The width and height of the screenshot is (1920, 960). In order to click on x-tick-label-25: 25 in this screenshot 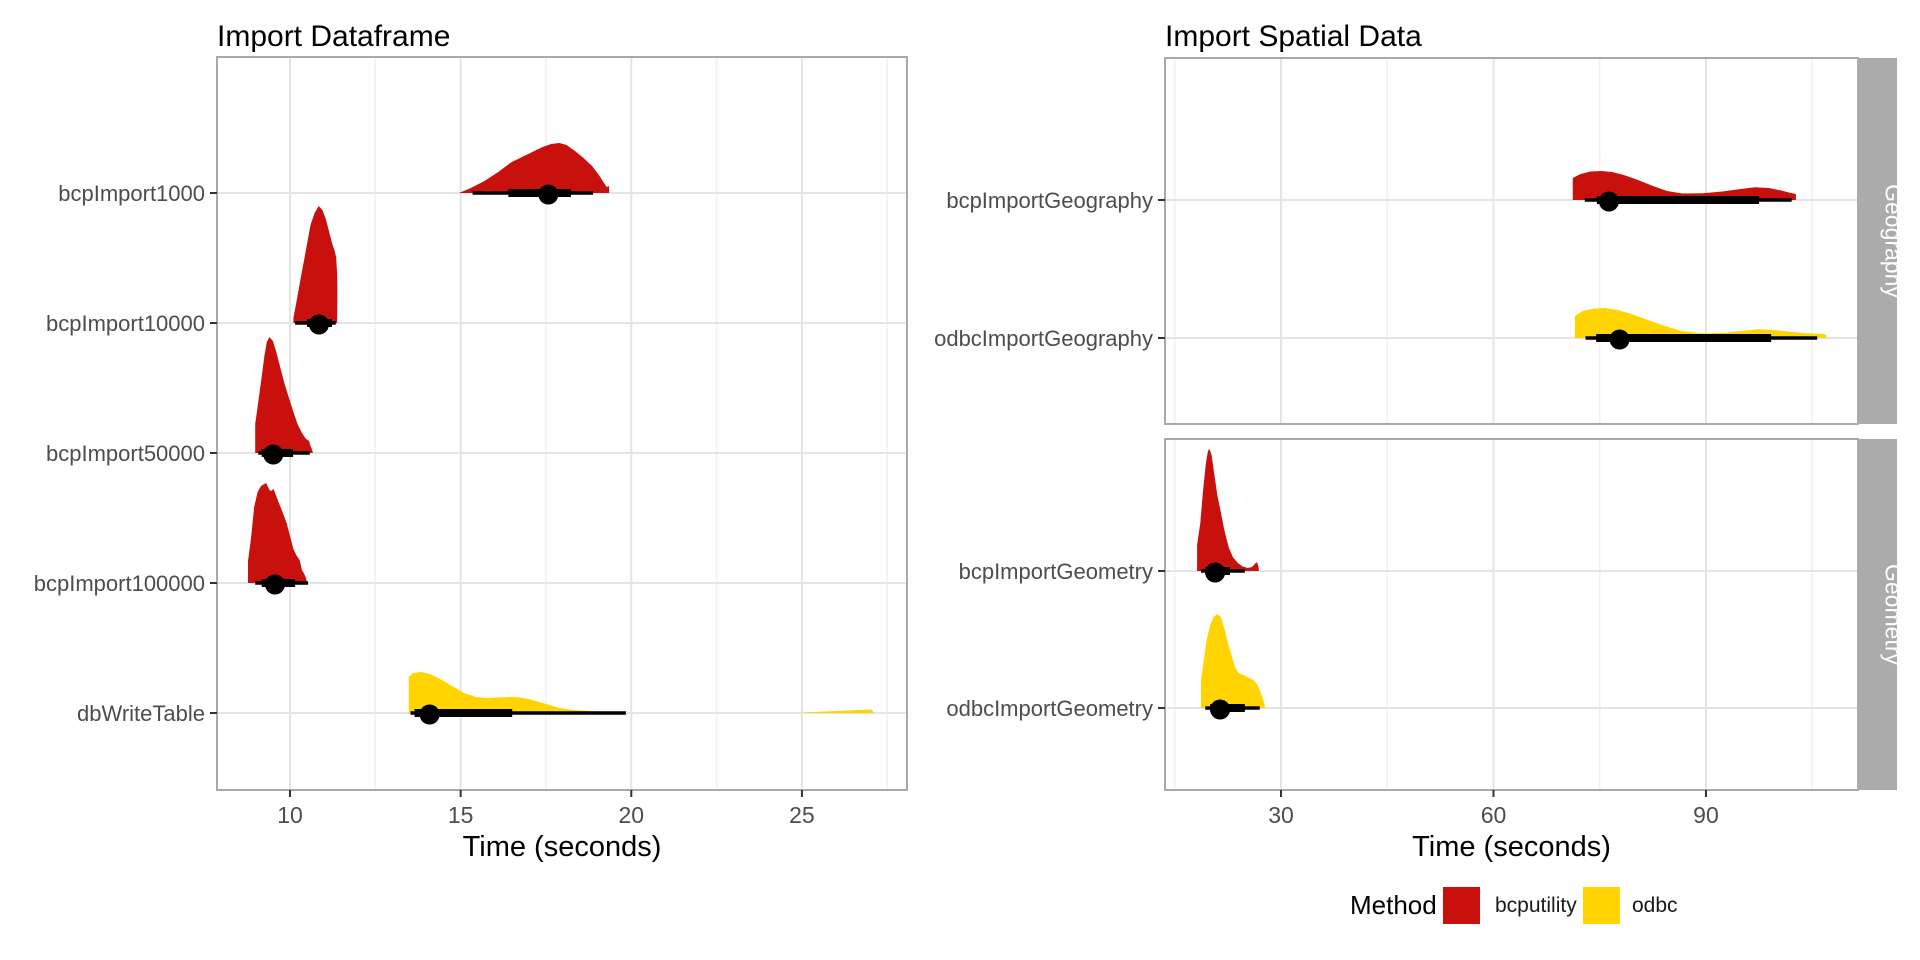, I will do `click(802, 815)`.